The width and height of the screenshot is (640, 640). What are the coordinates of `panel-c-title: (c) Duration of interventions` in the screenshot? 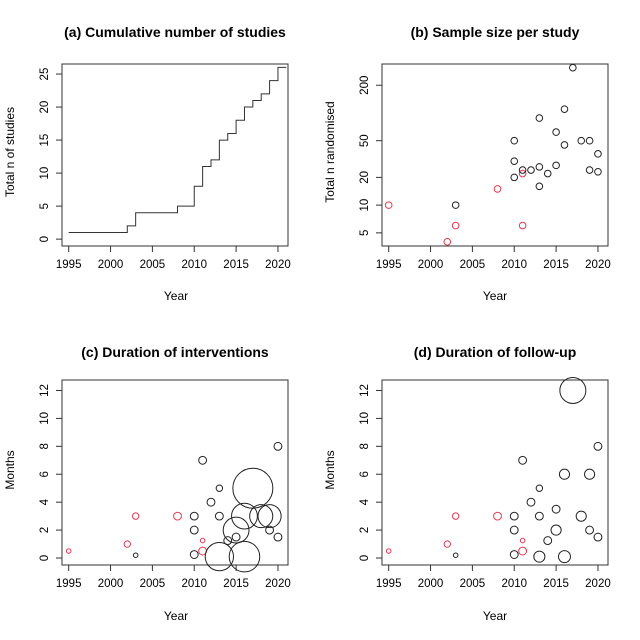 It's located at (175, 352).